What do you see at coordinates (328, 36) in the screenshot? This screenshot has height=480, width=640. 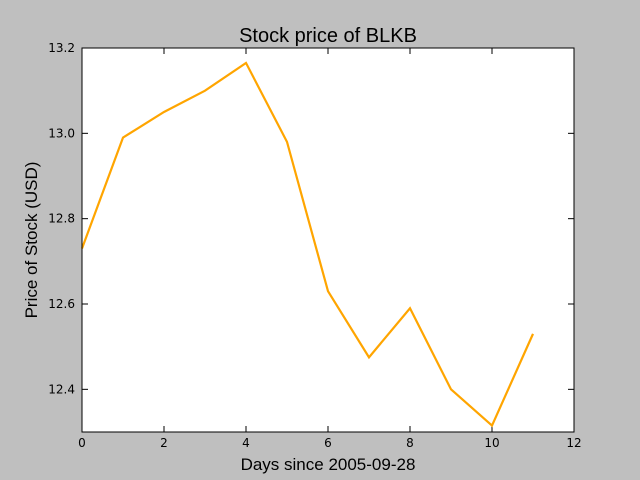 I see `chart-title: Stock price of BLKB` at bounding box center [328, 36].